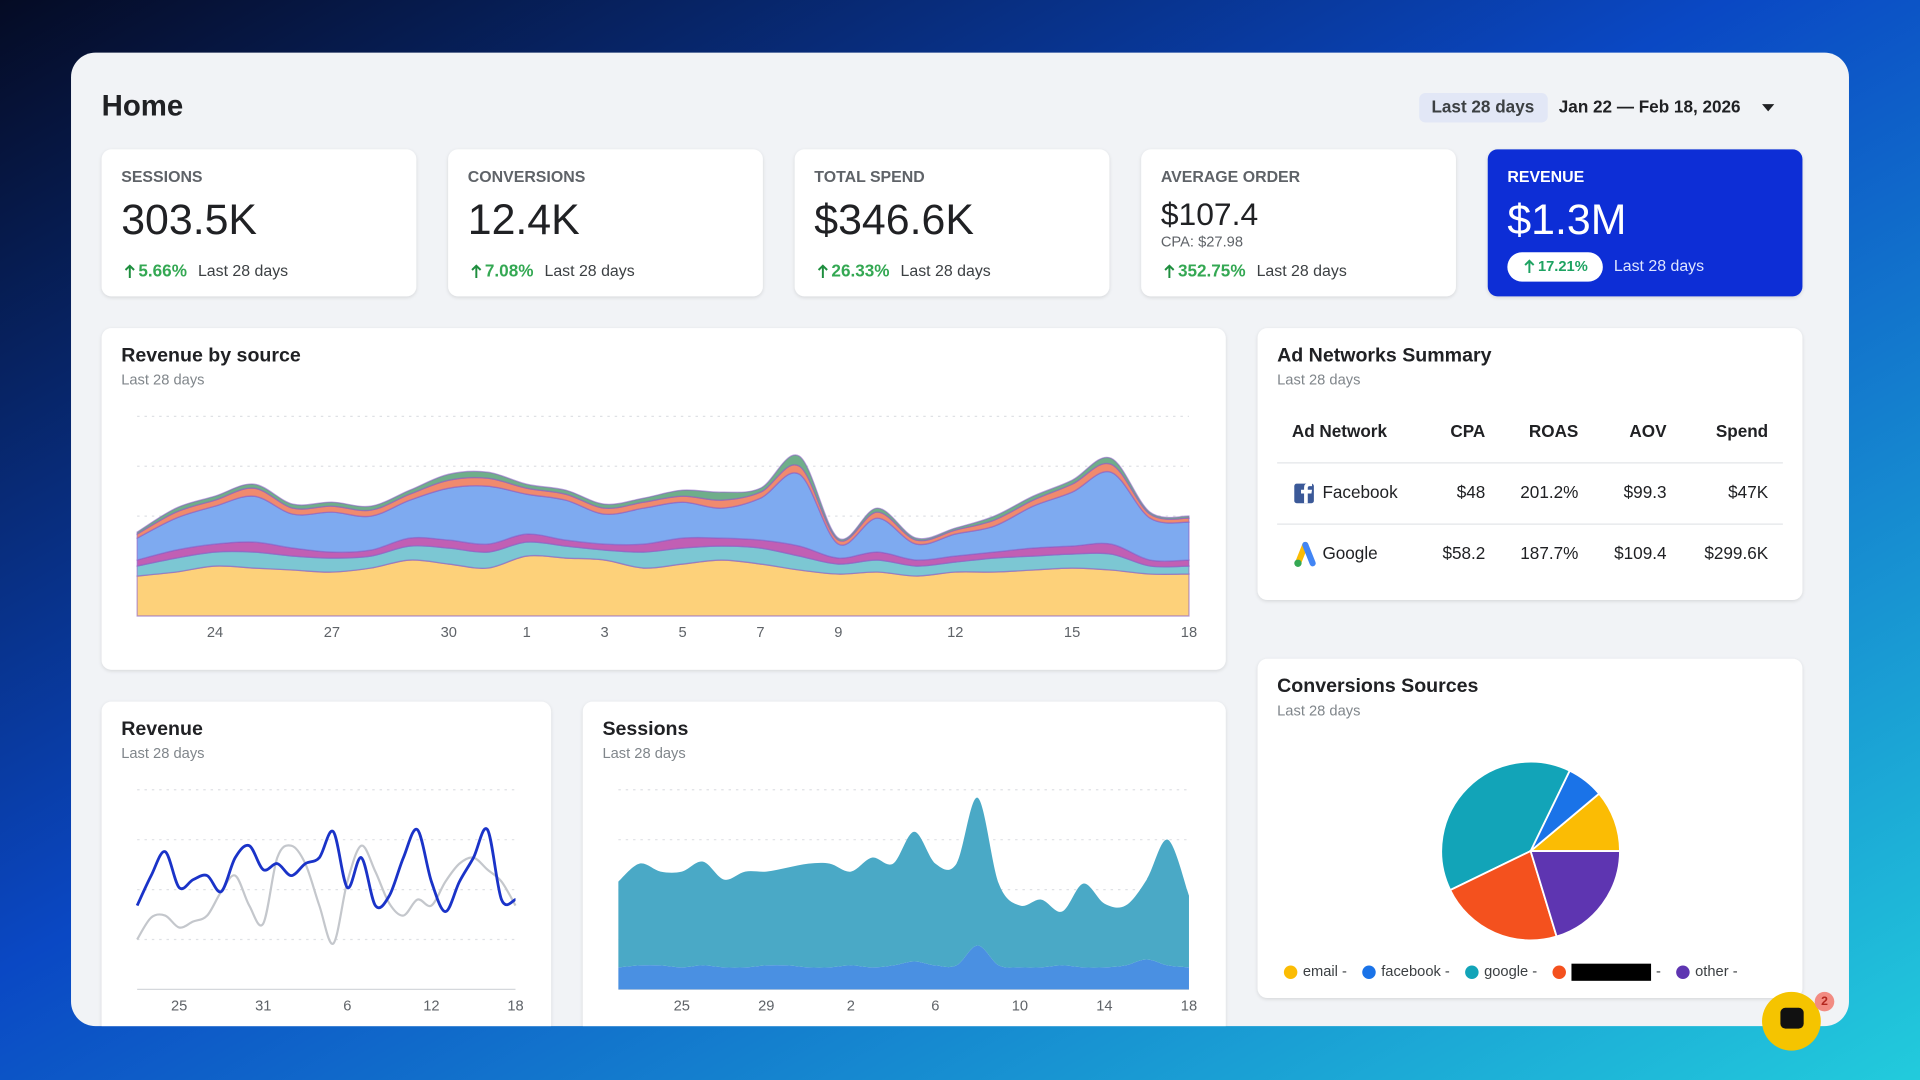 The height and width of the screenshot is (1080, 1920). What do you see at coordinates (1298, 563) in the screenshot?
I see `google-ads-logo-green` at bounding box center [1298, 563].